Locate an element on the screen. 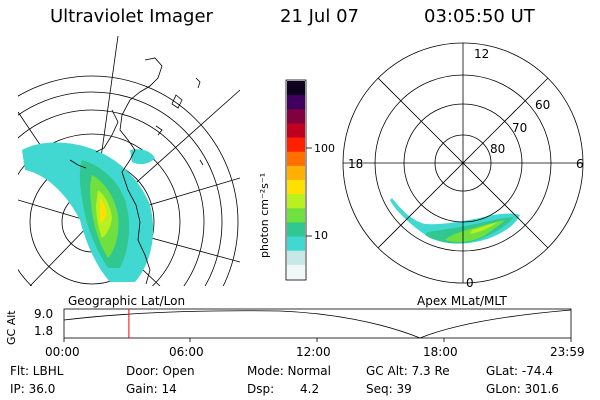 Image resolution: width=600 pixels, height=400 pixels. info-ip: IP: 36.0 is located at coordinates (33, 389).